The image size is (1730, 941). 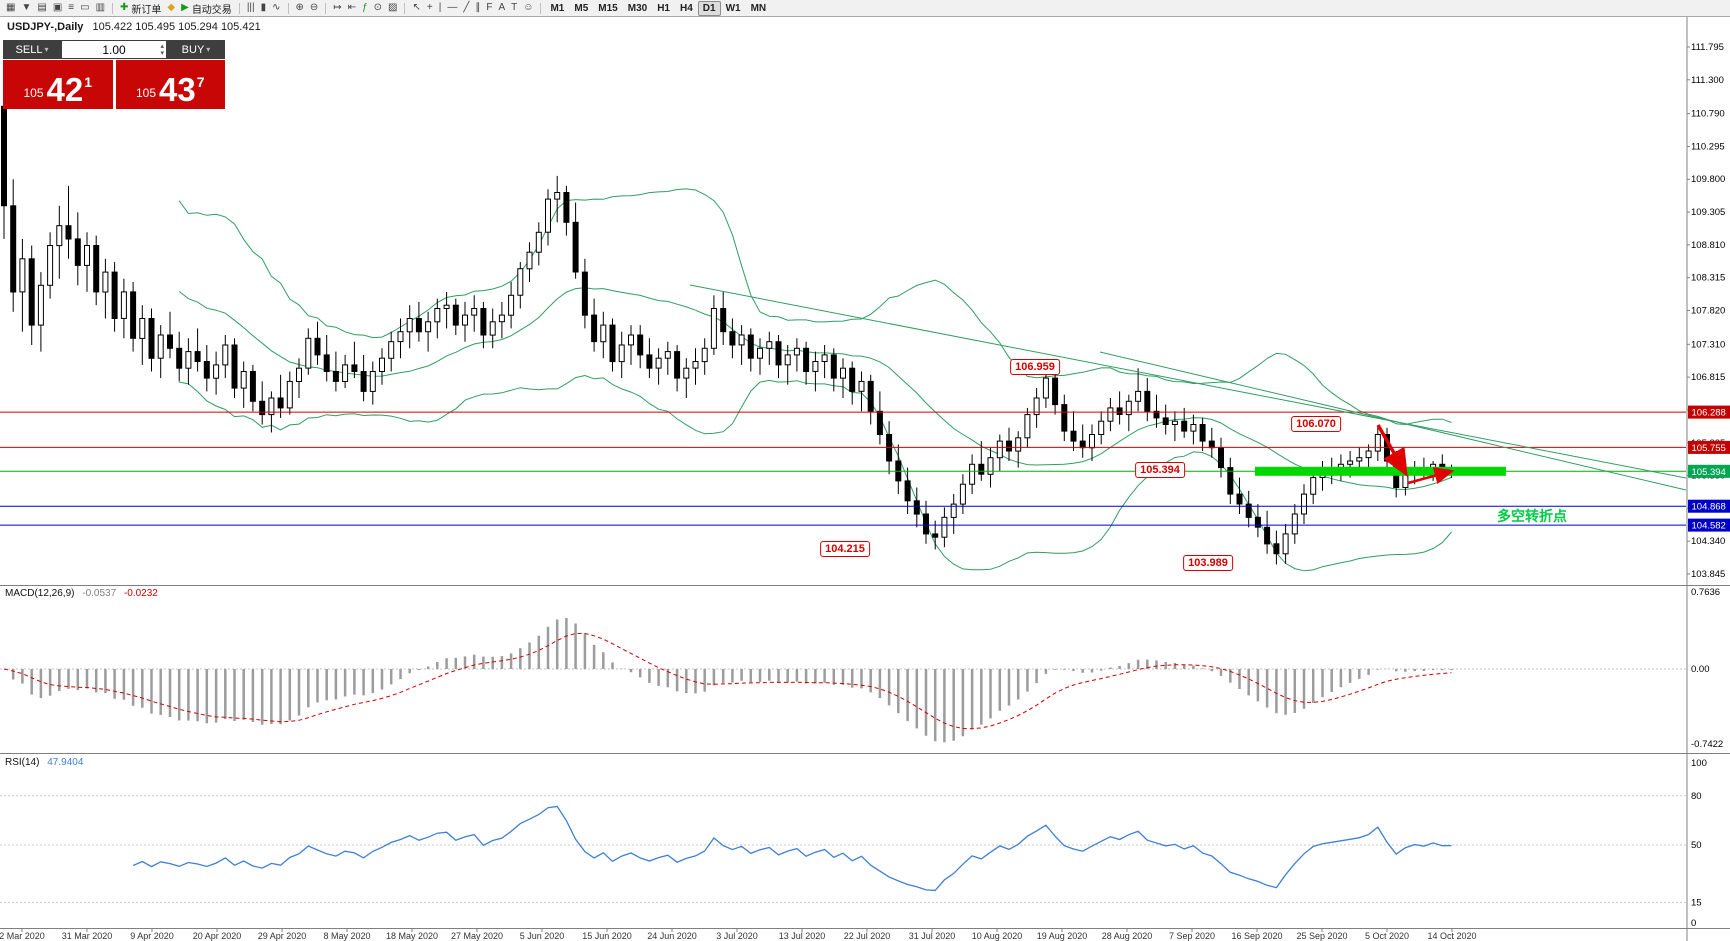 I want to click on svg-text: 16 Sep 2020, so click(x=1256, y=936).